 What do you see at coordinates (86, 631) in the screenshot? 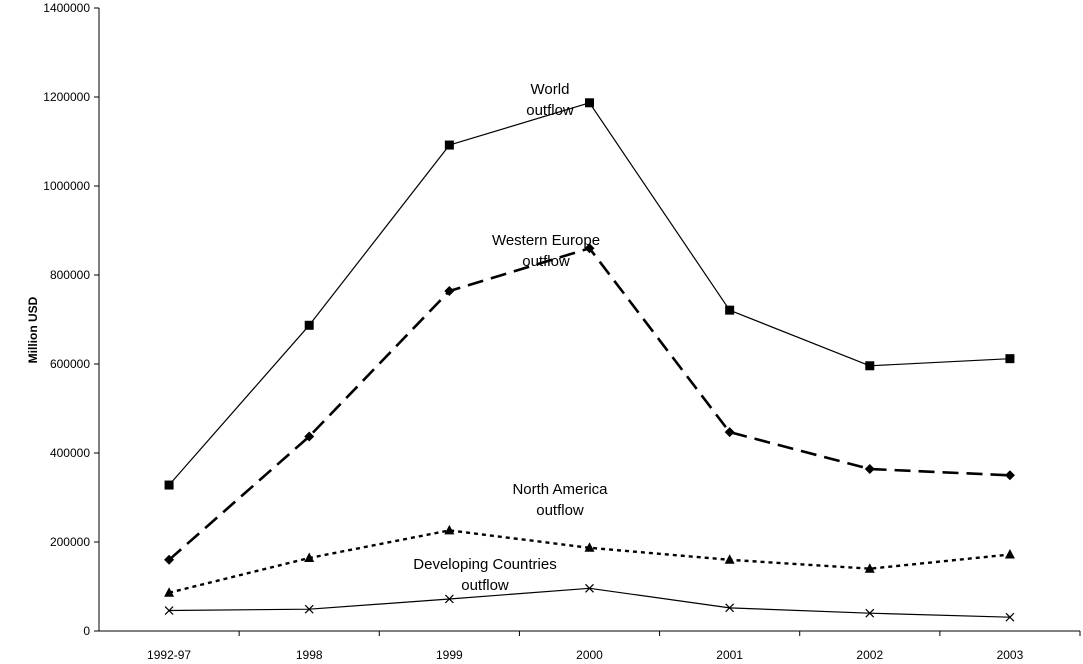
I see `y-tick-label: 0` at bounding box center [86, 631].